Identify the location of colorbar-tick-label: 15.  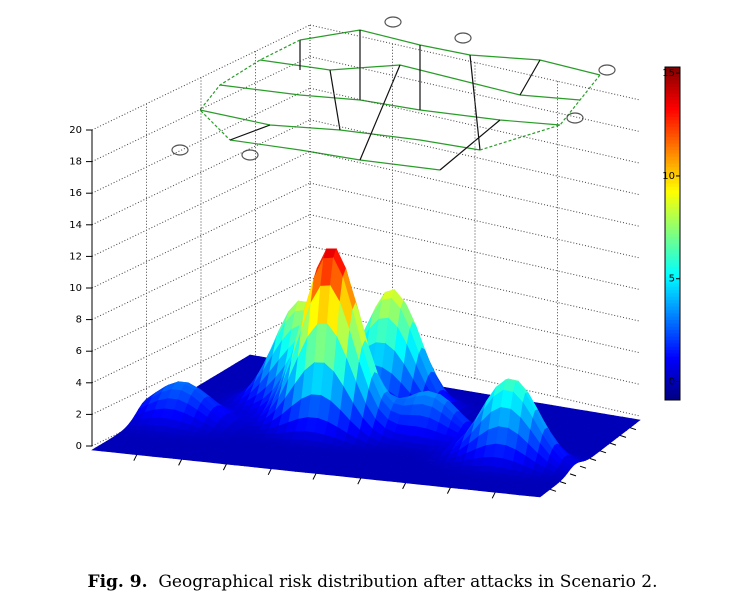
(668, 73).